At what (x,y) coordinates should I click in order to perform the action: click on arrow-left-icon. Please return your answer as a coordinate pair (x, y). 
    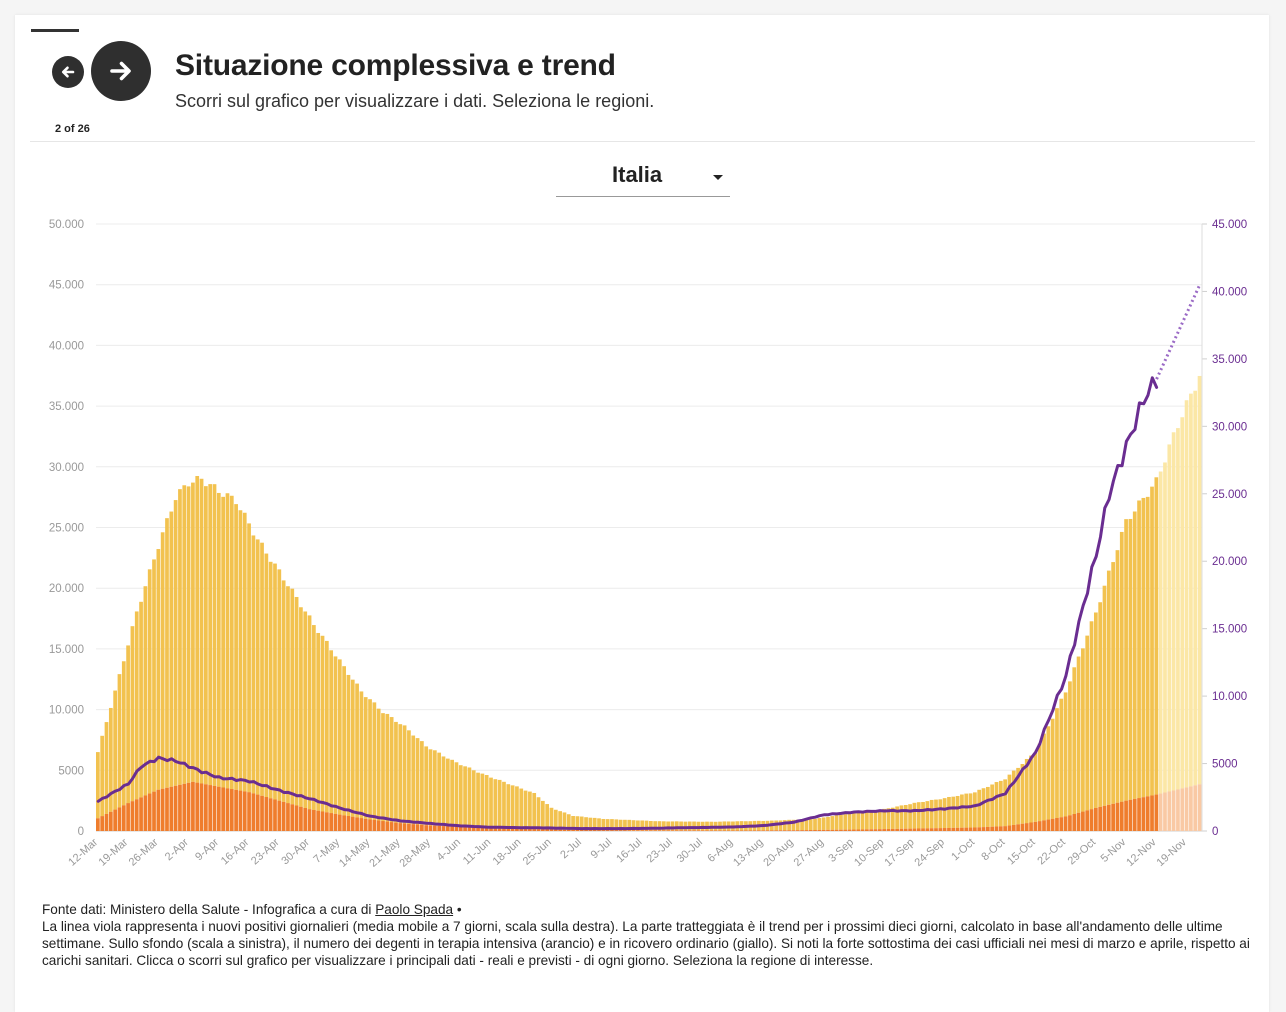
    Looking at the image, I should click on (68, 72).